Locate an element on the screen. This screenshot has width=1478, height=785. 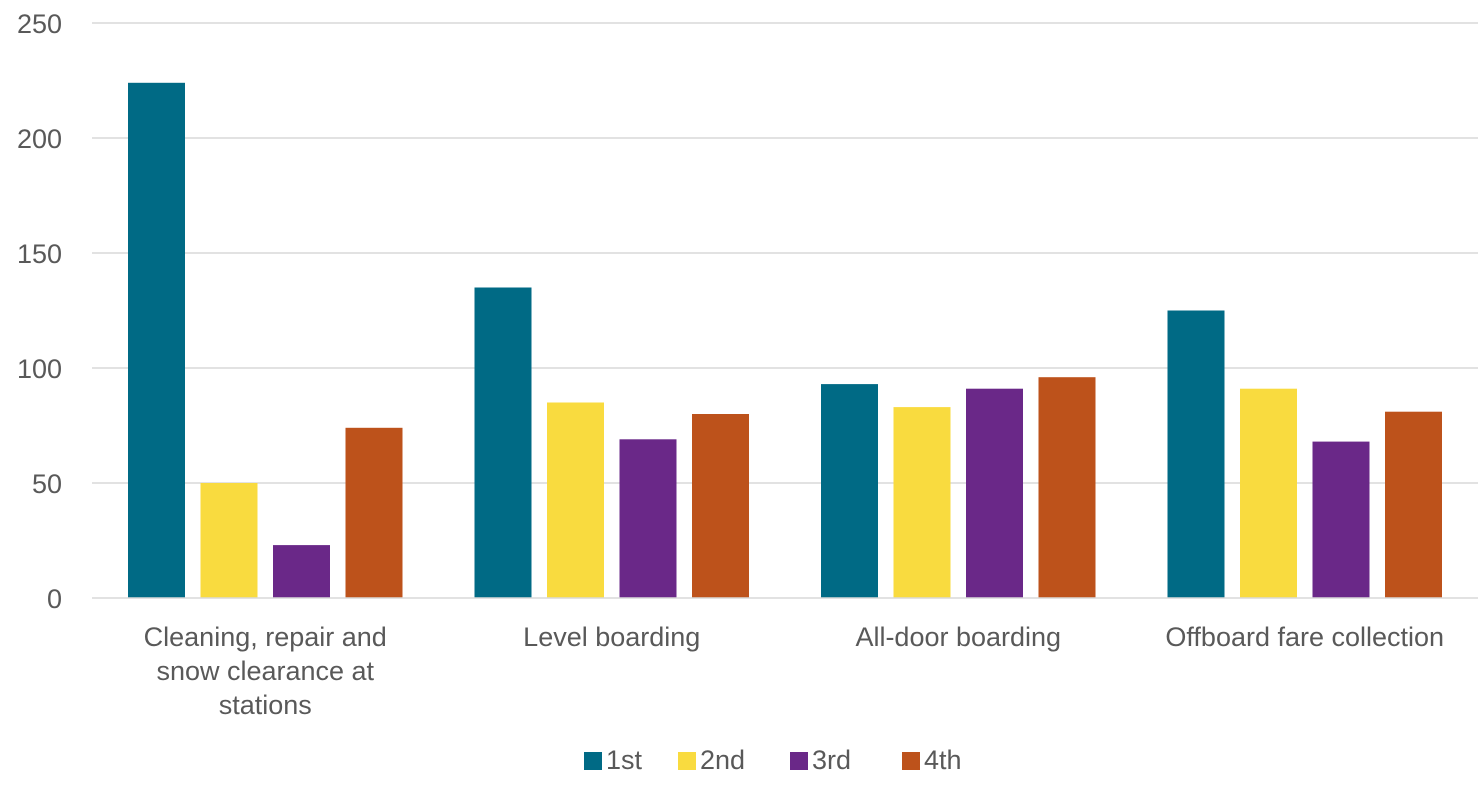
legend-label-3rd: 3rd is located at coordinates (831, 760).